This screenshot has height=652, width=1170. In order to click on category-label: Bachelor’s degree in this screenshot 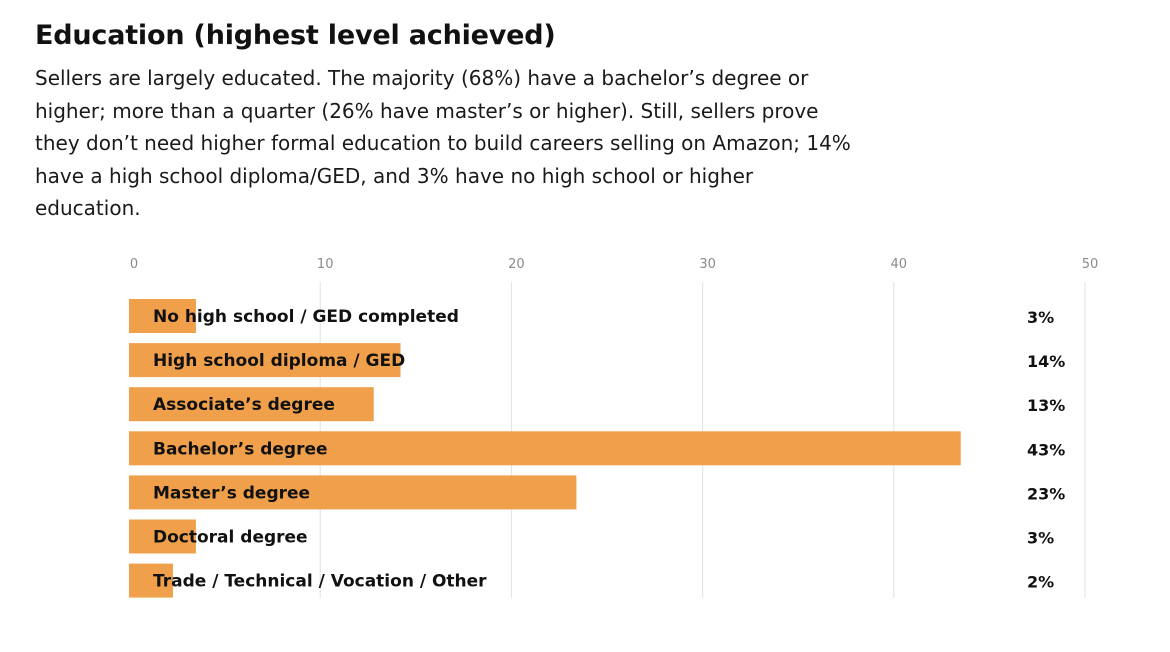, I will do `click(240, 449)`.